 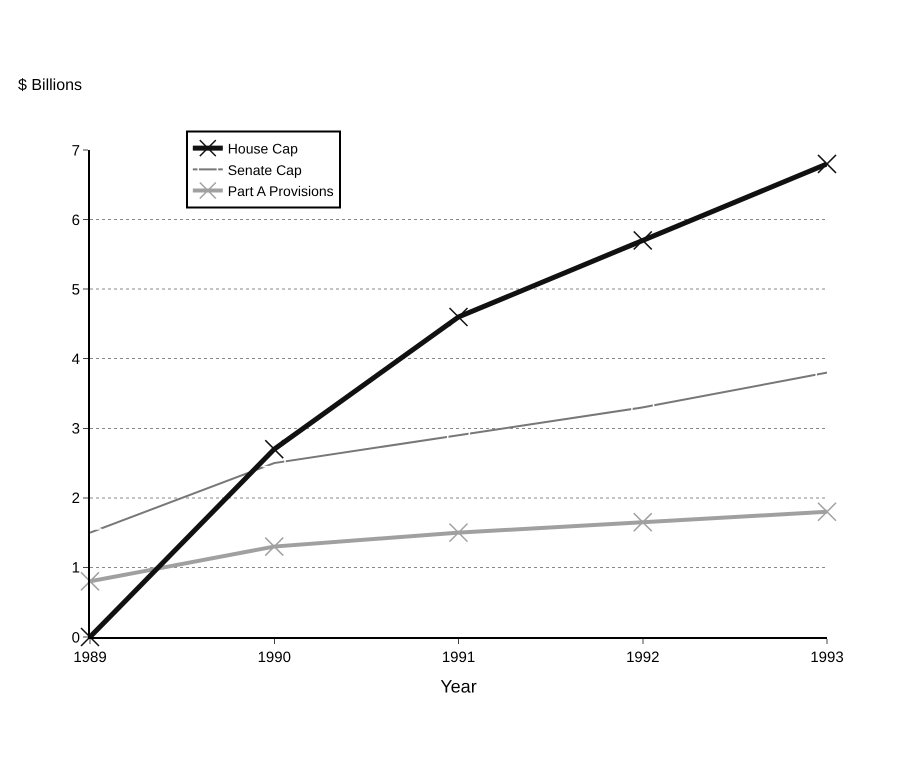 I want to click on y-axis-title: $ Billions, so click(x=50, y=85).